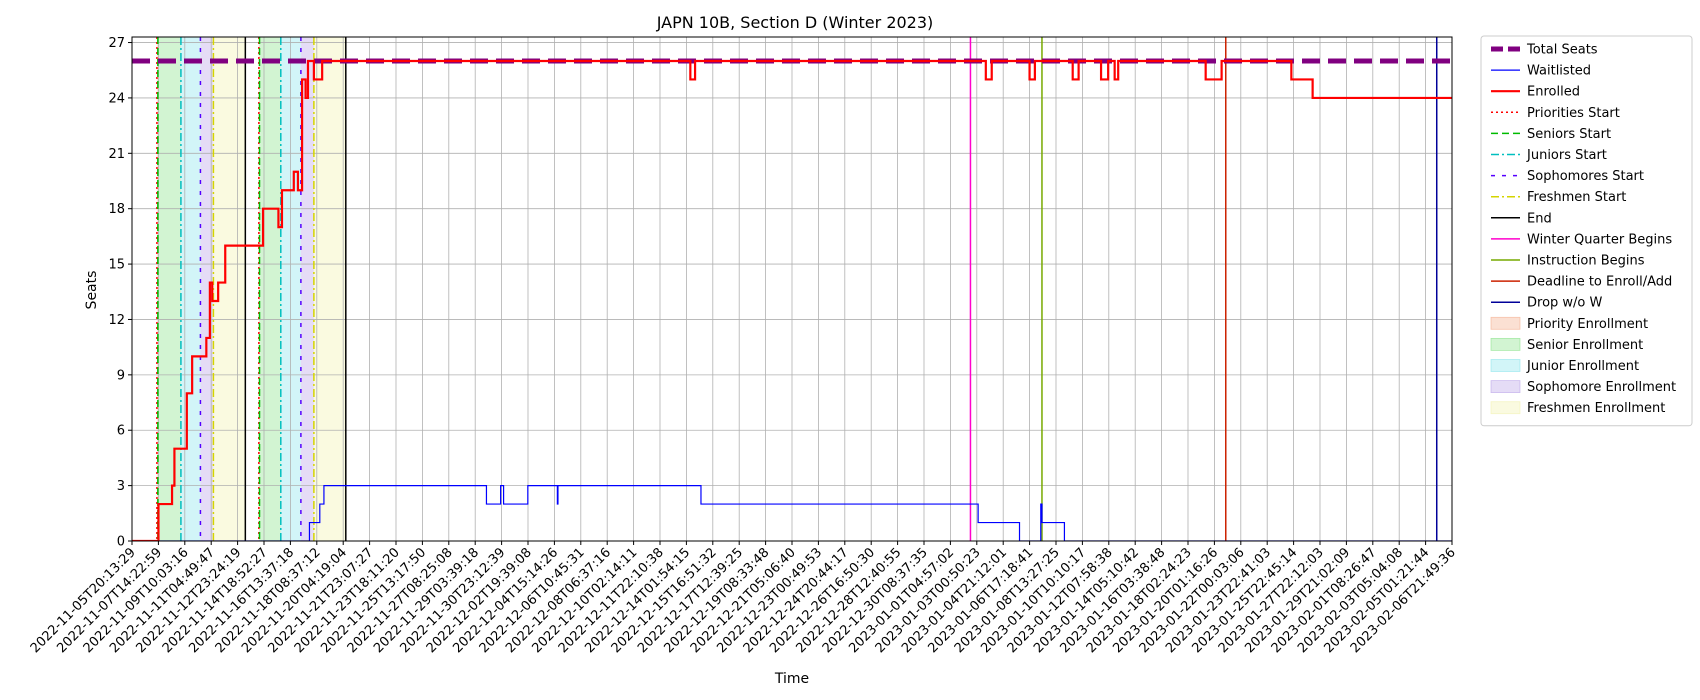 The image size is (1700, 700). I want to click on legend-label: Waitlisted, so click(1559, 71).